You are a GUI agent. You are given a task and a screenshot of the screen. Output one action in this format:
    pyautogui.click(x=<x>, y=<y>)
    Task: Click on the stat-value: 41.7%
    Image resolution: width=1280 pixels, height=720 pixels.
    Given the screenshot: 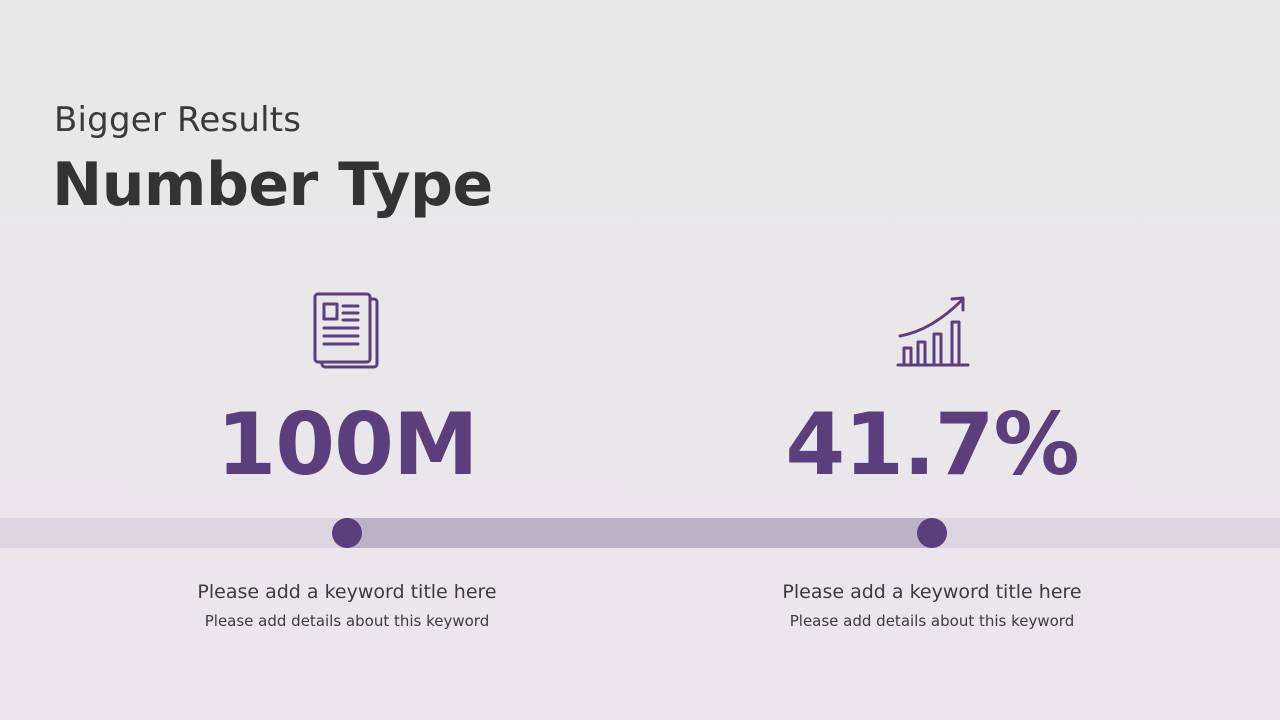 What is the action you would take?
    pyautogui.click(x=932, y=445)
    